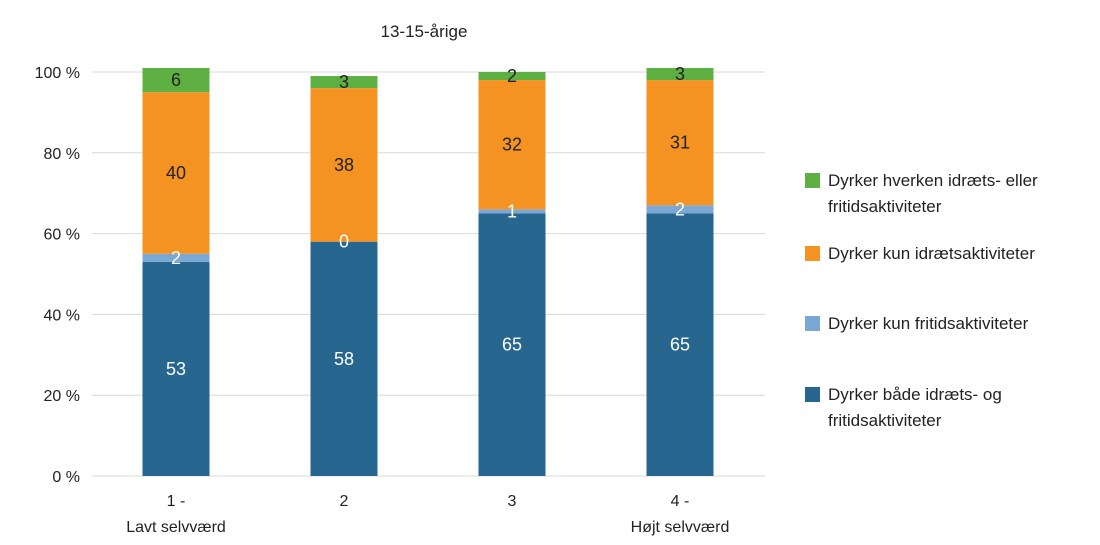 The height and width of the screenshot is (545, 1100). Describe the element at coordinates (176, 501) in the screenshot. I see `x-category-label: 1 -` at that location.